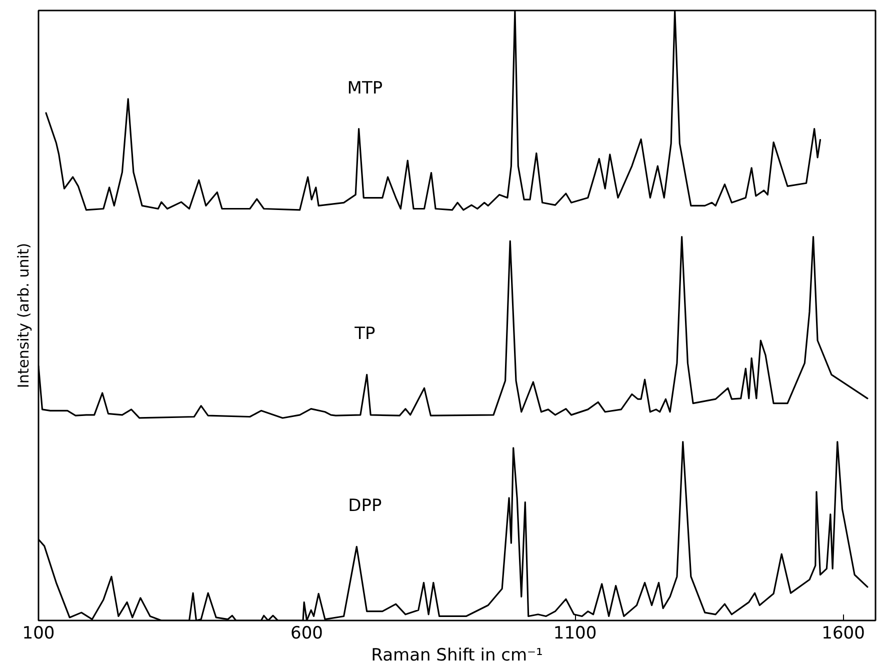 The image size is (877, 668). Describe the element at coordinates (843, 634) in the screenshot. I see `x-tick-label: 1600` at that location.